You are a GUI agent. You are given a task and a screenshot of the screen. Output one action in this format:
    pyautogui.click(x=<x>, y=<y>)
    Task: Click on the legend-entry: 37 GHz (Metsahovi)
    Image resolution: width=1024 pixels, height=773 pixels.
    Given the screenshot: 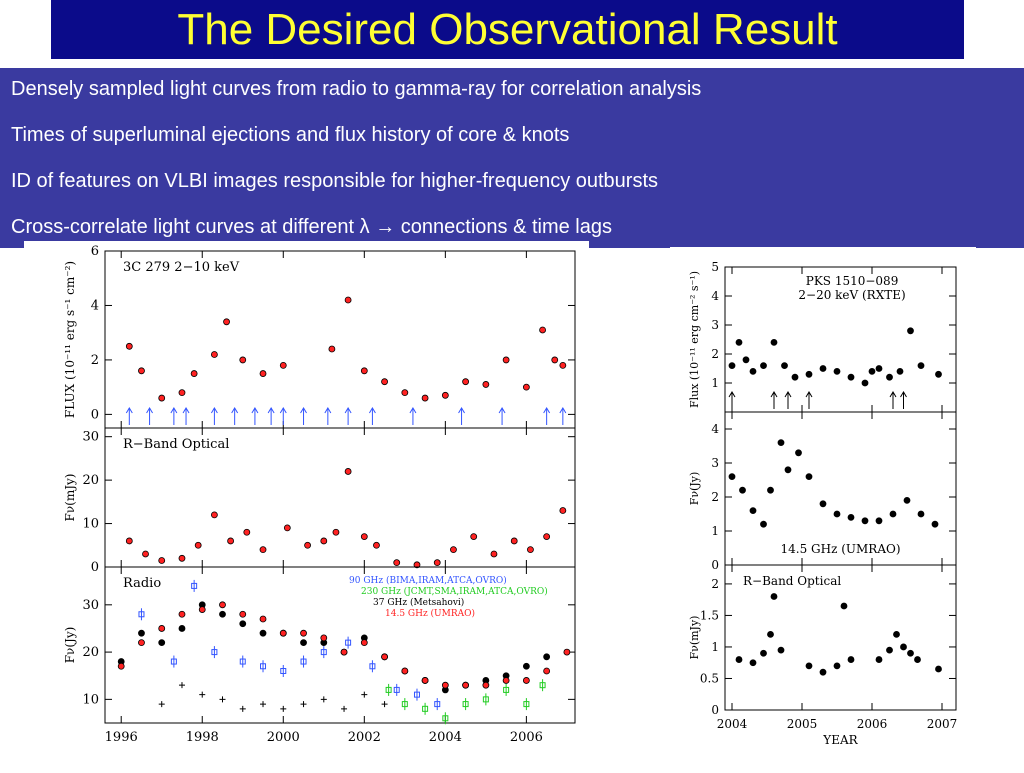 What is the action you would take?
    pyautogui.click(x=418, y=602)
    